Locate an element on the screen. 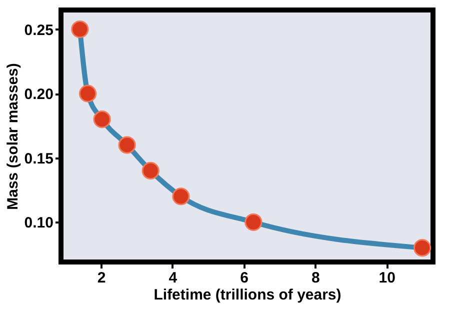  y-tick-label: 0.10 is located at coordinates (39, 223).